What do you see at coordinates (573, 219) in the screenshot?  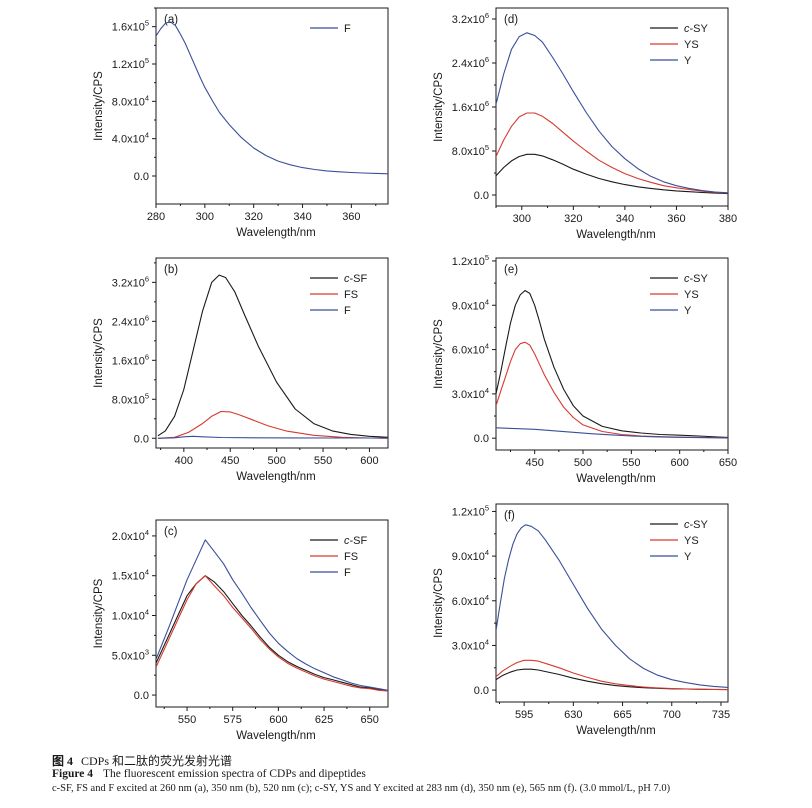 I see `chart-d-xtick-label: 320` at bounding box center [573, 219].